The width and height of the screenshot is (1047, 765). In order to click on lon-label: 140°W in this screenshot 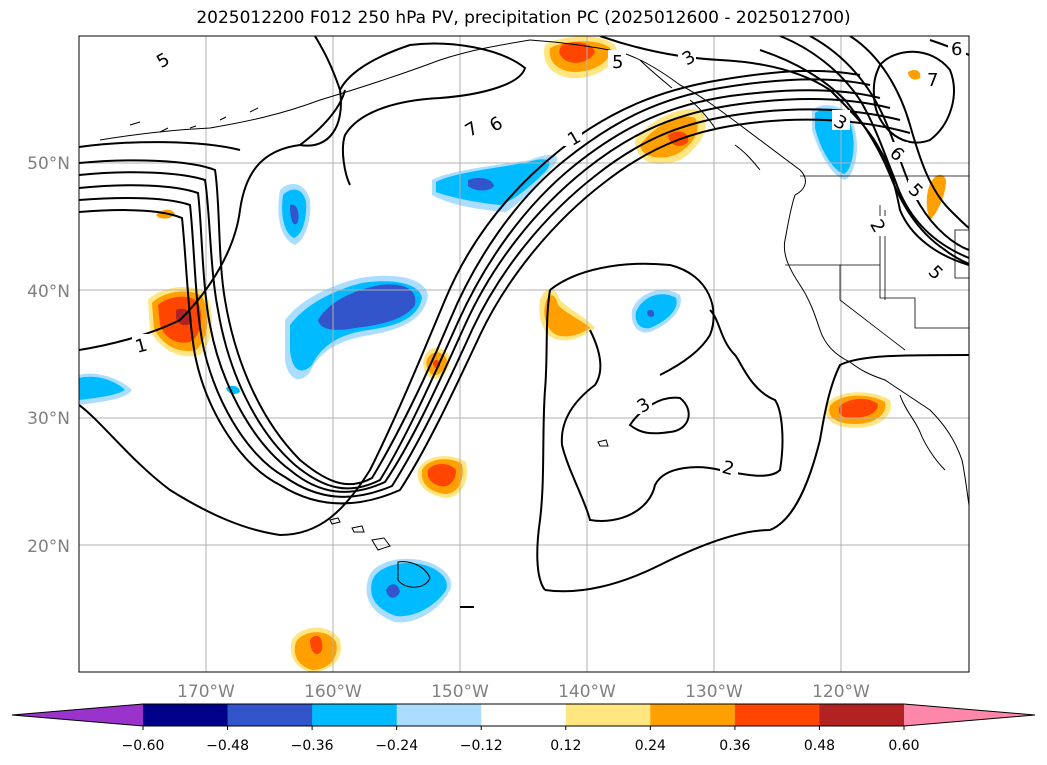, I will do `click(587, 692)`.